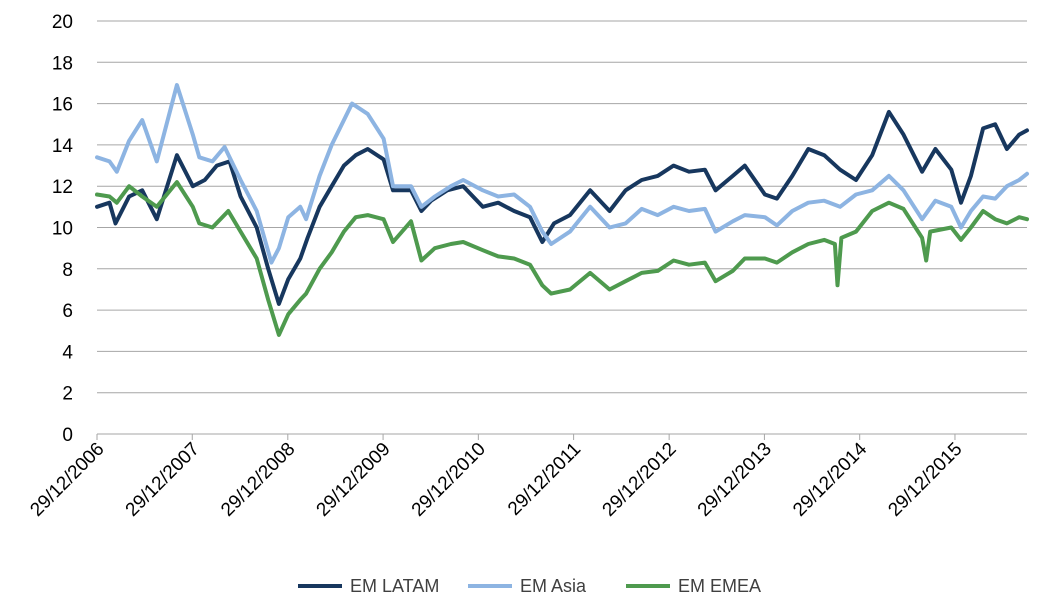 This screenshot has width=1047, height=614. Describe the element at coordinates (67, 311) in the screenshot. I see `y-tick-label: 6` at that location.